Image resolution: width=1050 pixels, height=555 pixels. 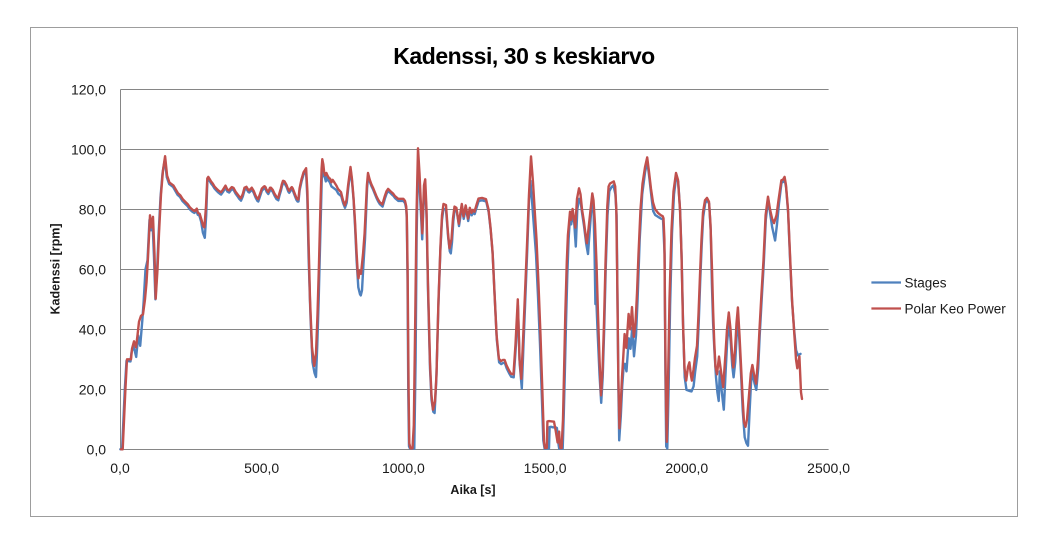 I want to click on svg-text: 1000,0, so click(x=403, y=468).